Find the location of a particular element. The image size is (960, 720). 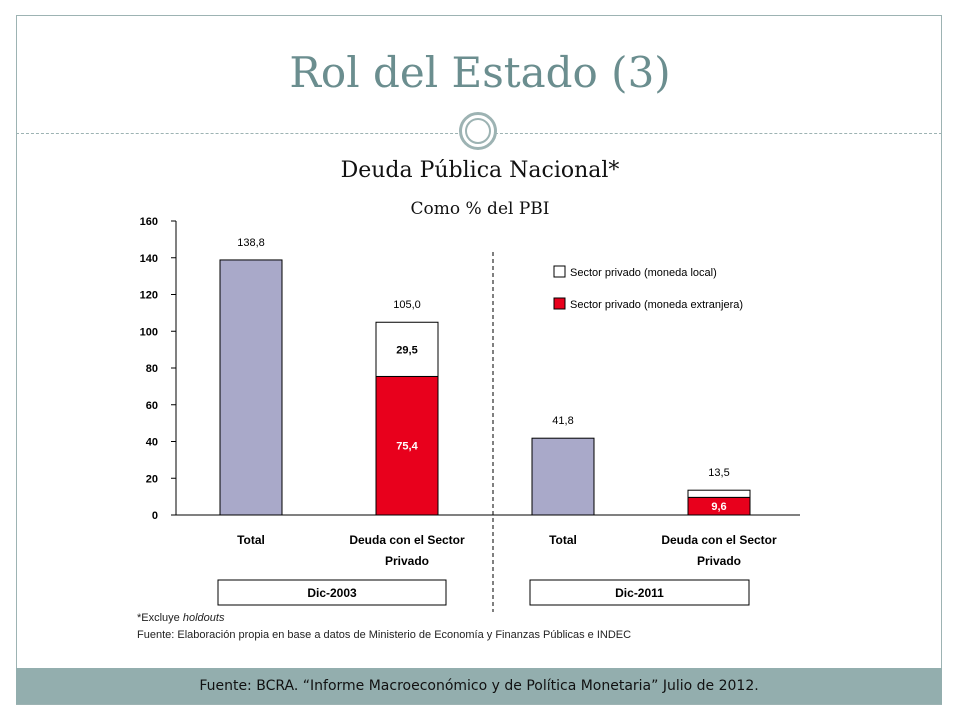

y-tick-label: 80 is located at coordinates (152, 369).